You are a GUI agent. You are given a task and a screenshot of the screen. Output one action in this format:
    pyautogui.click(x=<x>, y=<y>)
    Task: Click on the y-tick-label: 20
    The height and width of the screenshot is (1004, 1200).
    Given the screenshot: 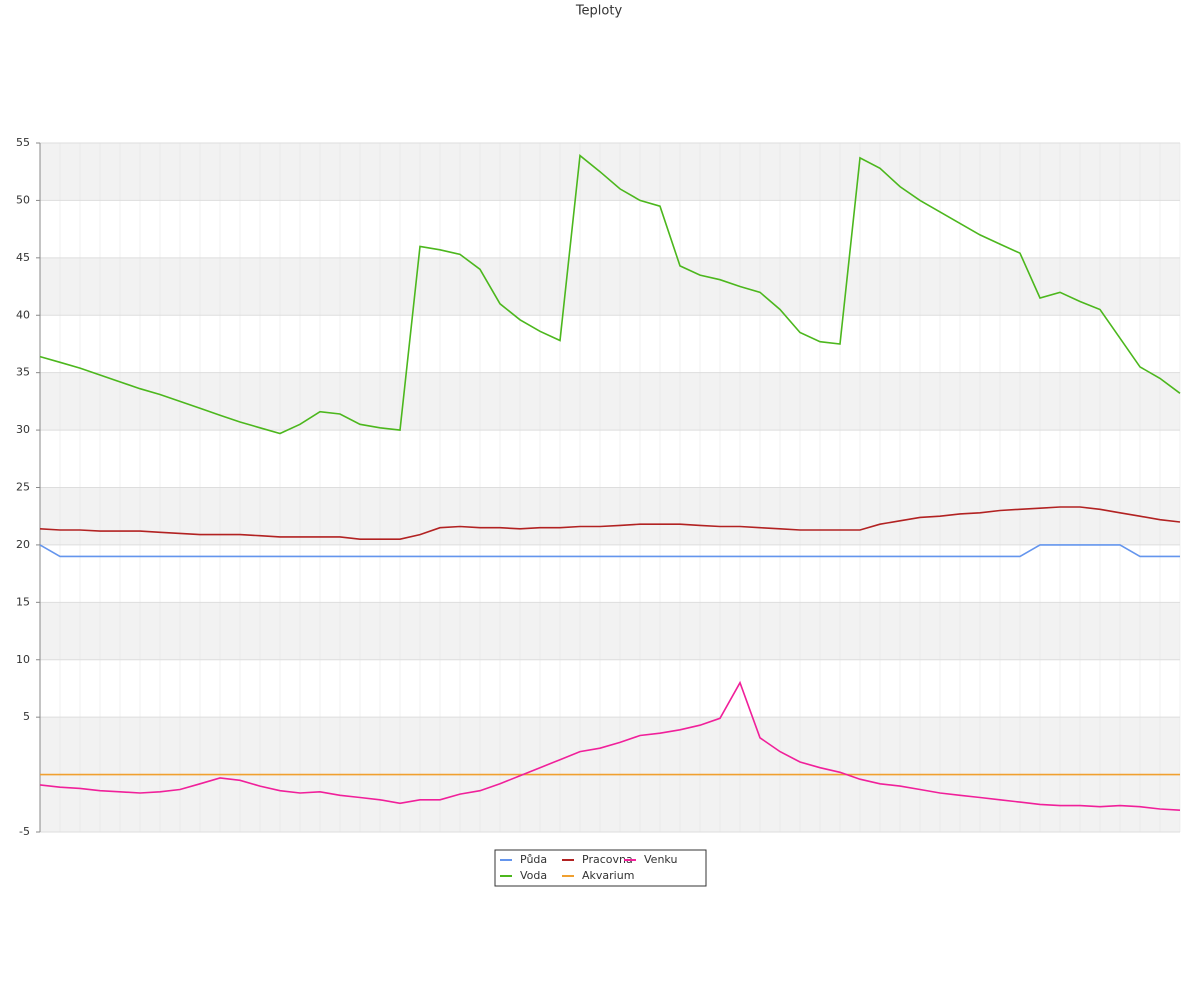 What is the action you would take?
    pyautogui.click(x=23, y=544)
    